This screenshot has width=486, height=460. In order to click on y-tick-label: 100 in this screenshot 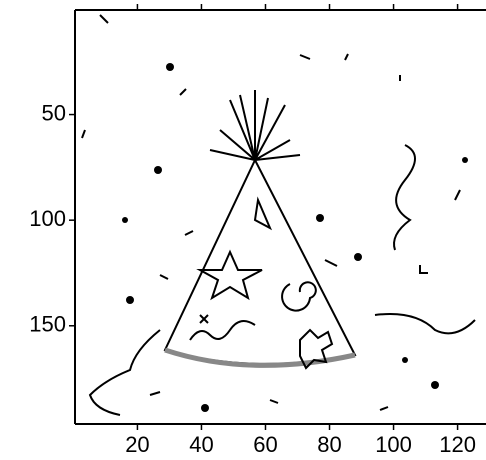, I will do `click(47, 218)`.